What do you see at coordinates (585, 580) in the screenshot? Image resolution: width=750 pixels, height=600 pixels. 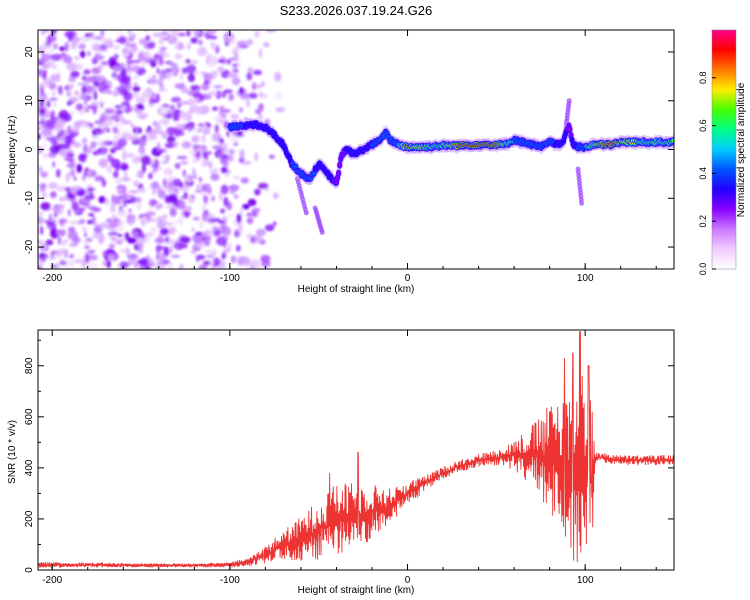 I see `snr-x-tick-label: 100` at bounding box center [585, 580].